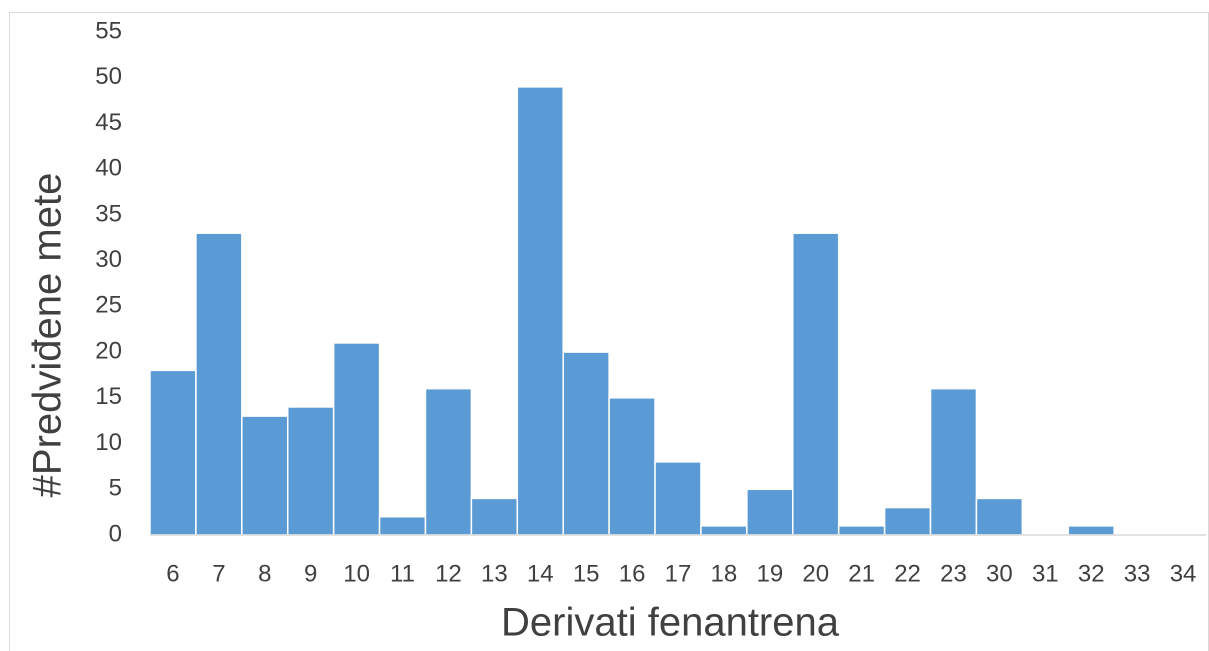 The height and width of the screenshot is (651, 1209). I want to click on y-tick-label: 5, so click(115, 488).